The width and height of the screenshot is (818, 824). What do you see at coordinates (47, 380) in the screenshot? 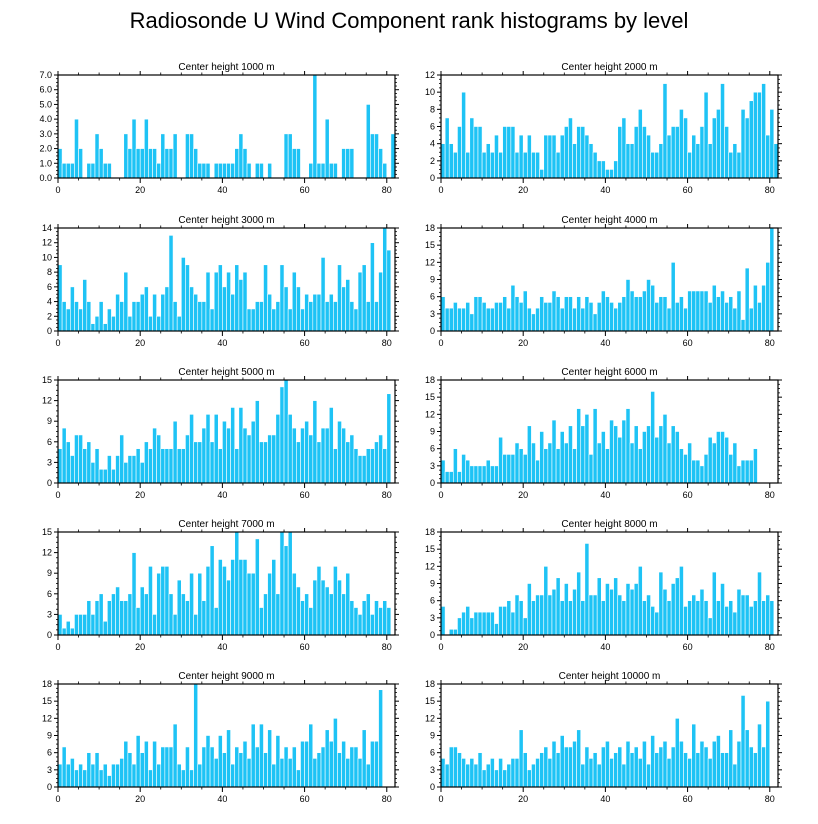
I see `y-tick-label: 15` at bounding box center [47, 380].